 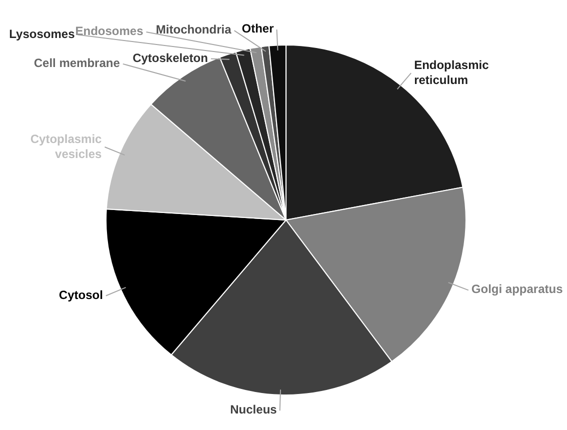 I want to click on slice-label: Cytoskeleton, so click(x=170, y=57).